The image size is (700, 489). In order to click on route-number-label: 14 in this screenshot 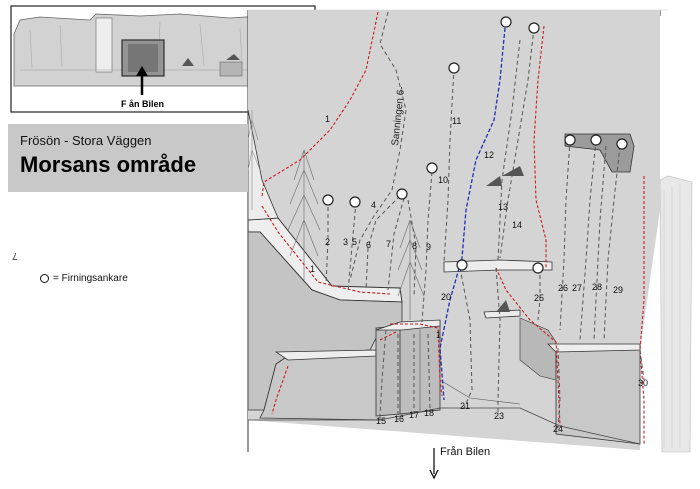, I will do `click(517, 225)`.